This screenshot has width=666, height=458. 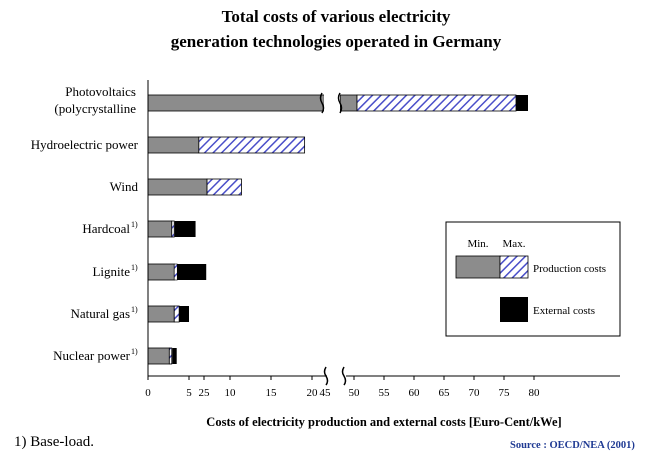 I want to click on category-label: Lignite, so click(x=111, y=271).